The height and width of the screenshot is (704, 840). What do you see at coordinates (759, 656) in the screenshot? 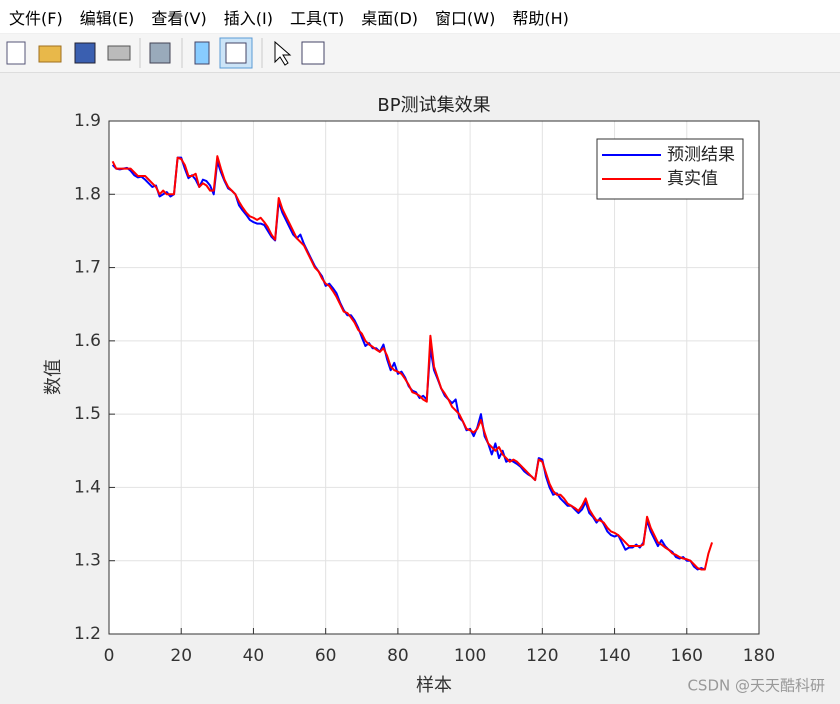
I see `x-tick-label: 180` at bounding box center [759, 656].